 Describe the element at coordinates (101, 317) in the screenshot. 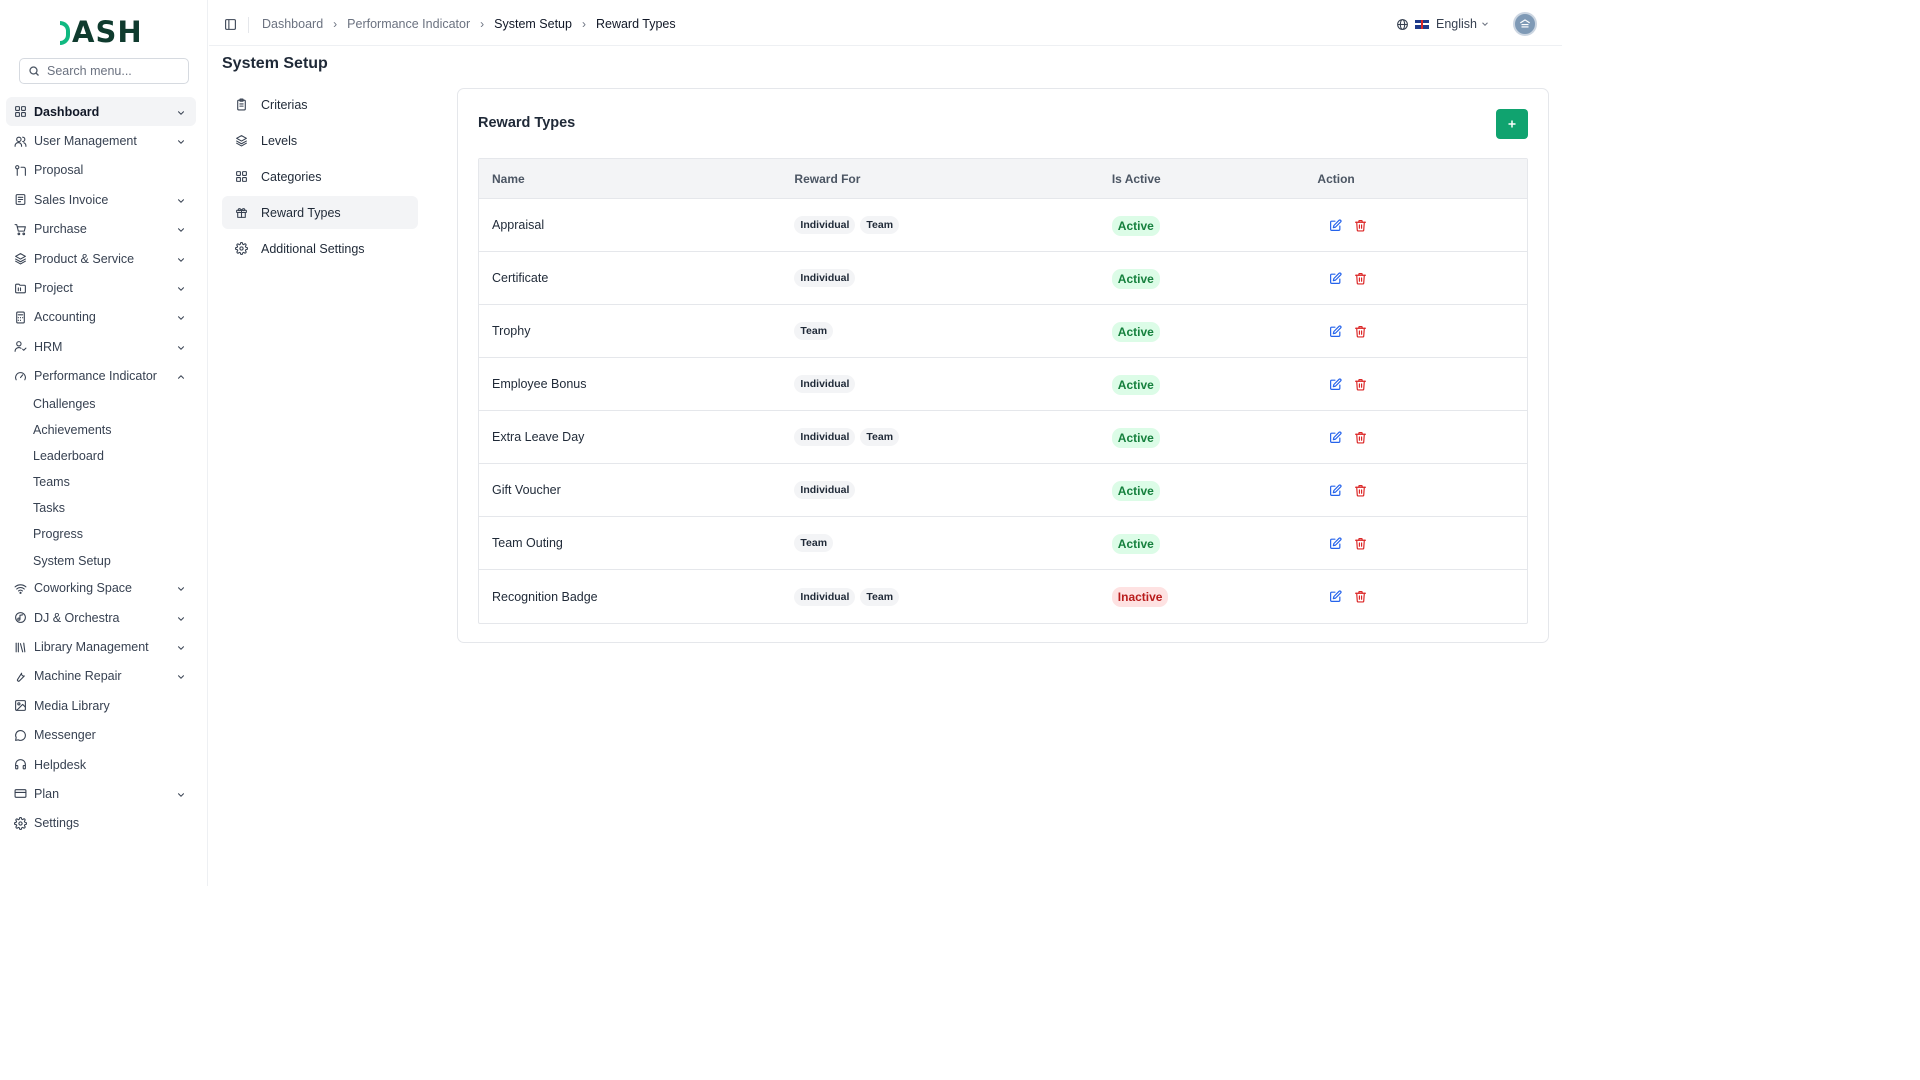

I see `sidebar-item-accounting: Accounting` at that location.